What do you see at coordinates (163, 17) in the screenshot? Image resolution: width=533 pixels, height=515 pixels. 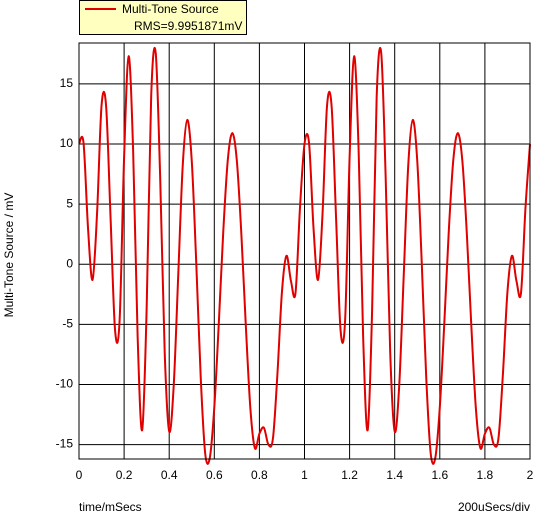 I see `legend-box` at bounding box center [163, 17].